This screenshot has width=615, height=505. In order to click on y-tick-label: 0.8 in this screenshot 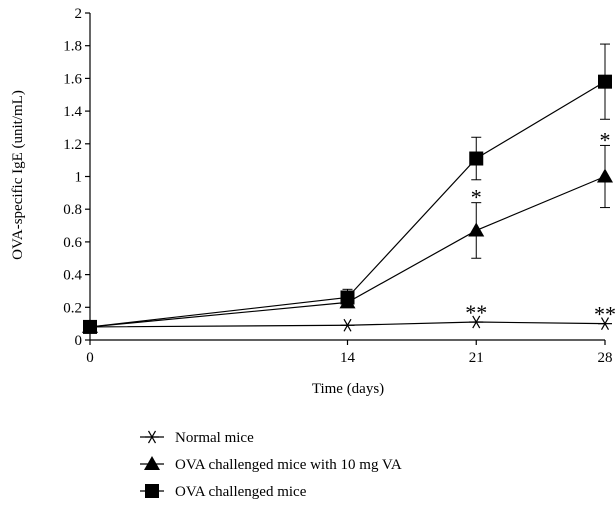, I will do `click(72, 210)`.